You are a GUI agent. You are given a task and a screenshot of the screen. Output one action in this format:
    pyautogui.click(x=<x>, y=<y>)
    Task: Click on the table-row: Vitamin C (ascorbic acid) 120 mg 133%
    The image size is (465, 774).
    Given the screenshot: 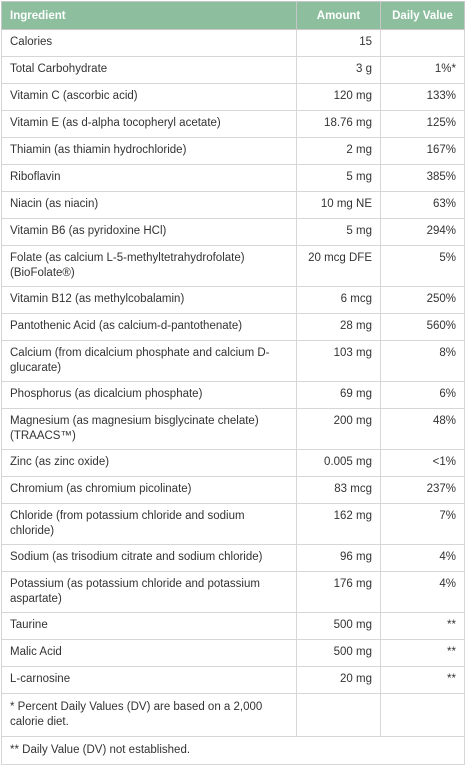 What is the action you would take?
    pyautogui.click(x=233, y=97)
    